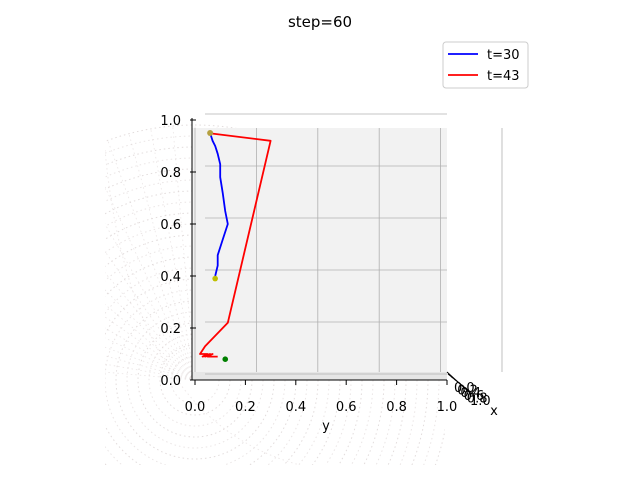 Image resolution: width=640 pixels, height=480 pixels. I want to click on x-tick-mark, so click(466, 389).